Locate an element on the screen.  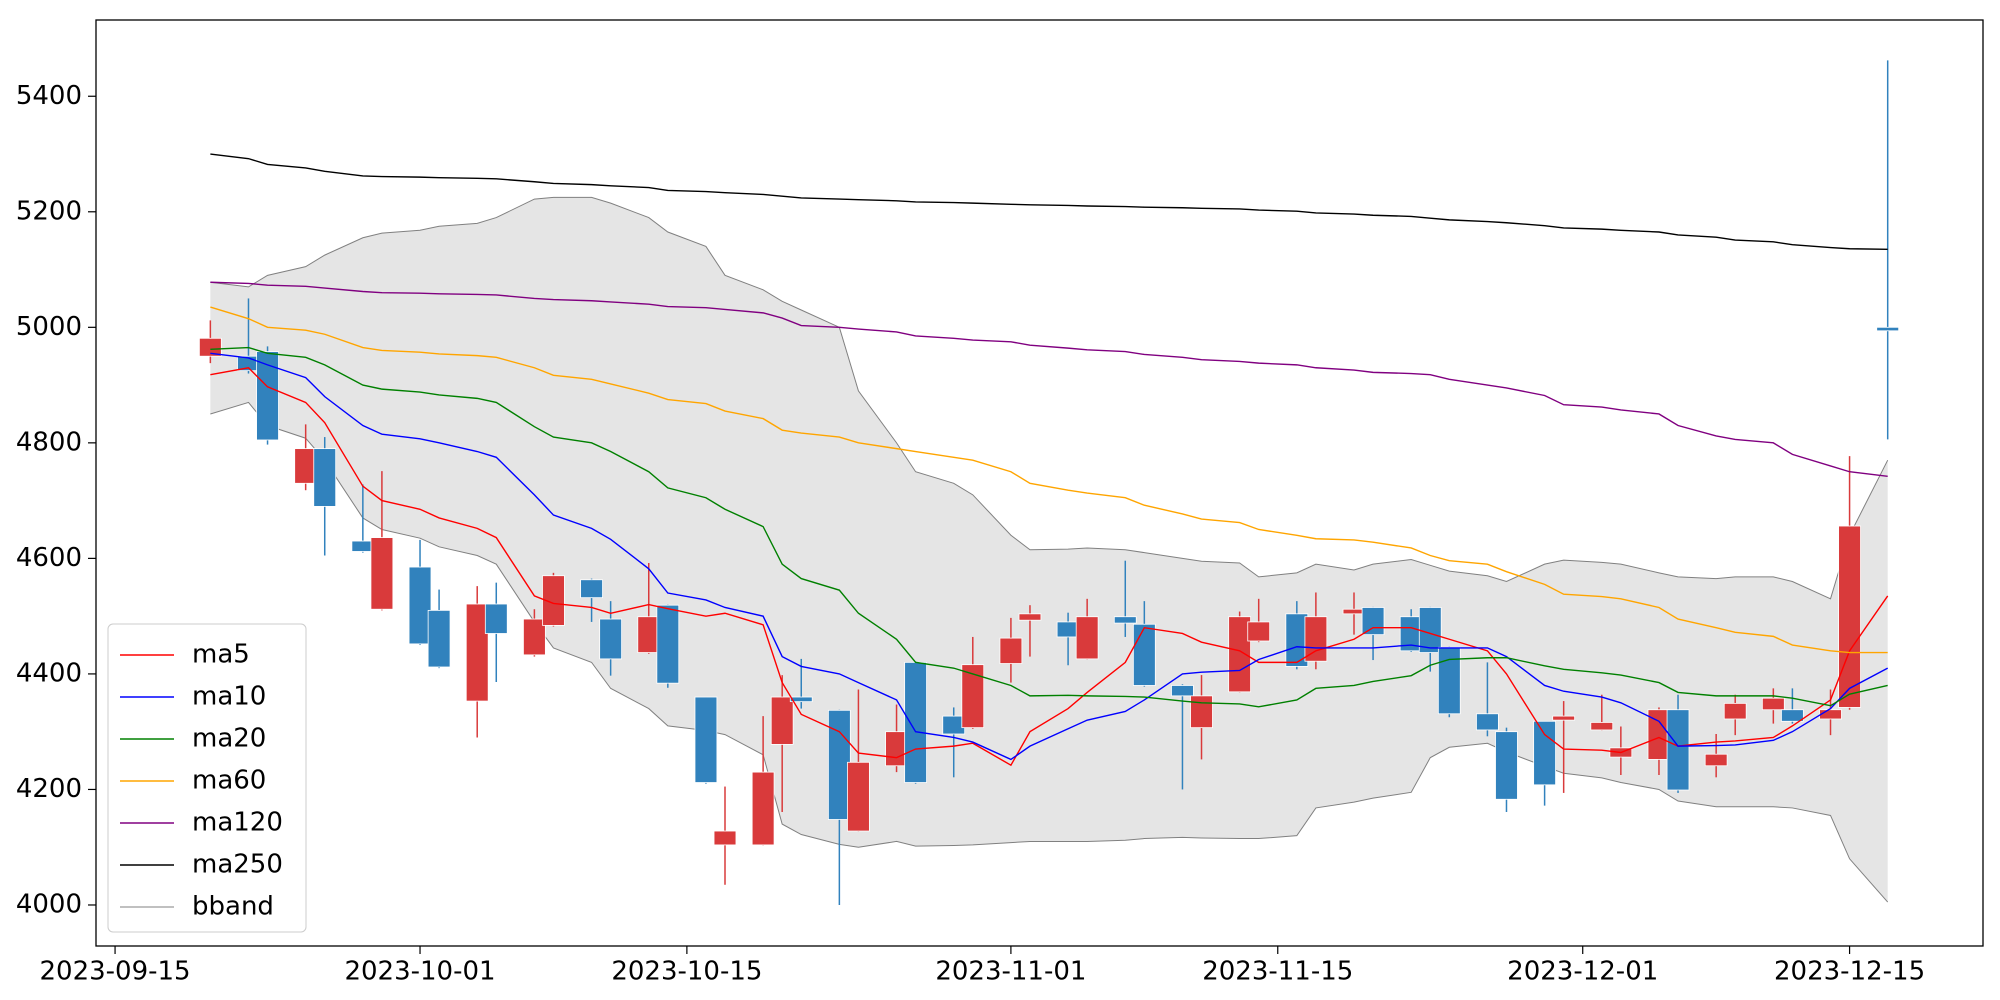
x-tick-label: 2023-09-15 is located at coordinates (115, 972).